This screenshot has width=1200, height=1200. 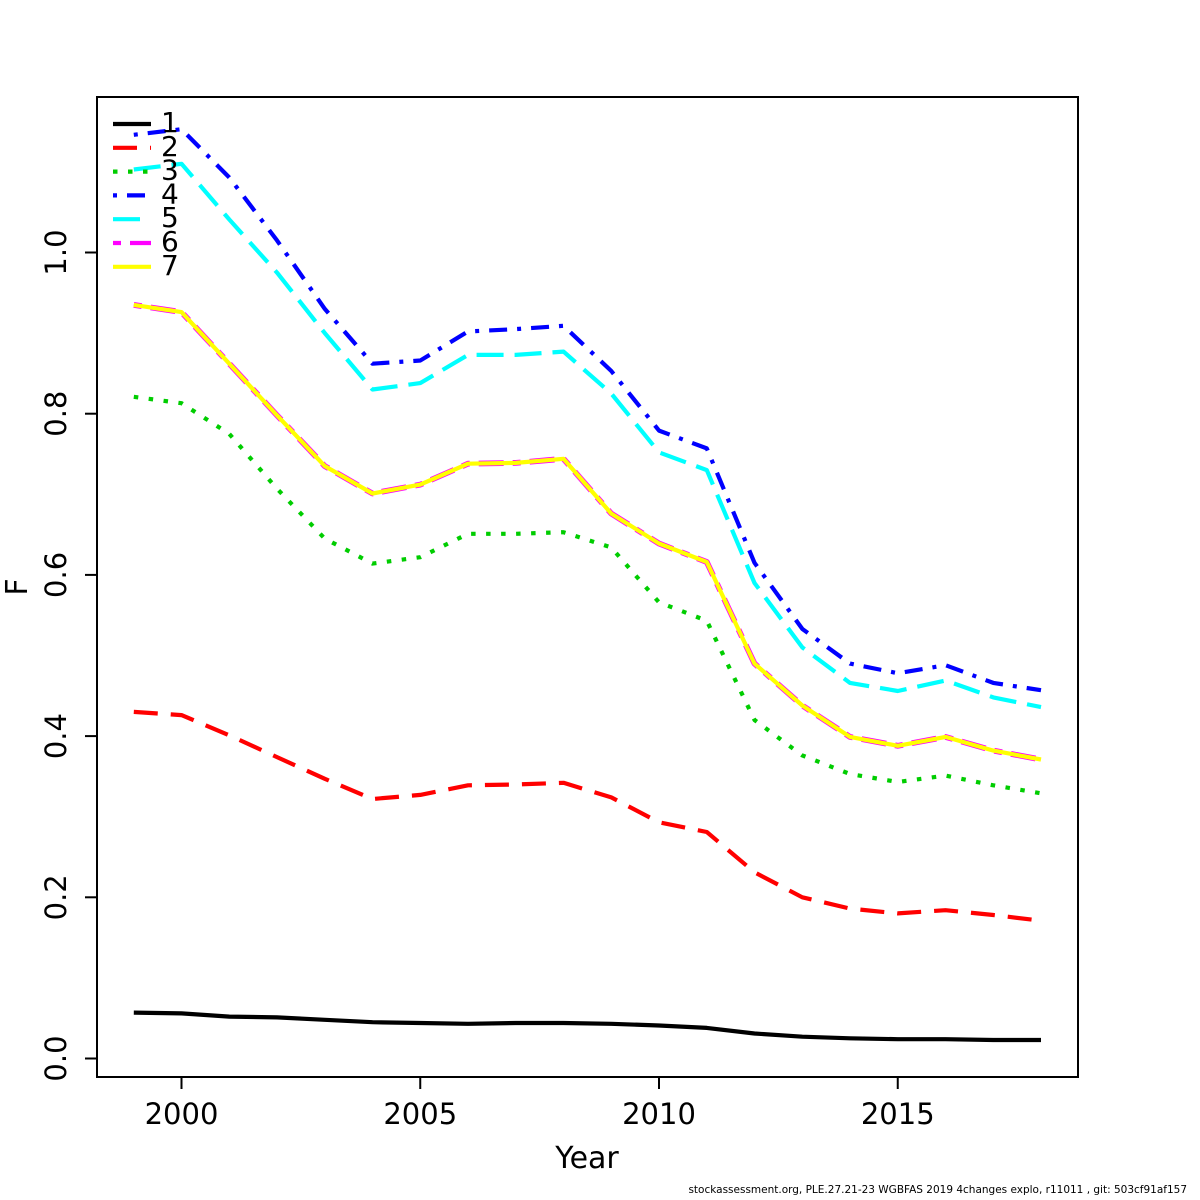 What do you see at coordinates (170, 146) in the screenshot?
I see `legend-label: 2` at bounding box center [170, 146].